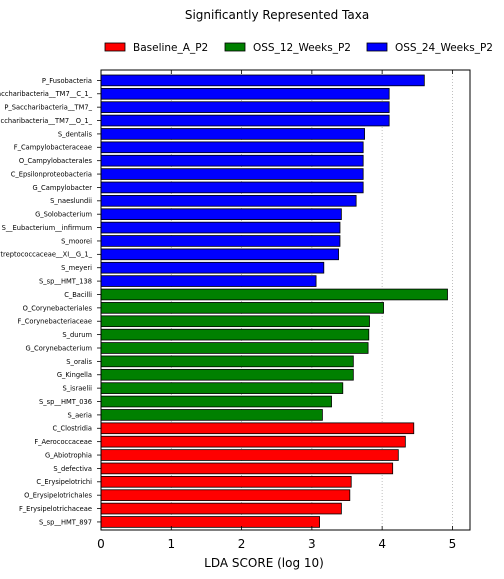  I want to click on y-tick-label-20: G_Corynebacterium, so click(59, 348).